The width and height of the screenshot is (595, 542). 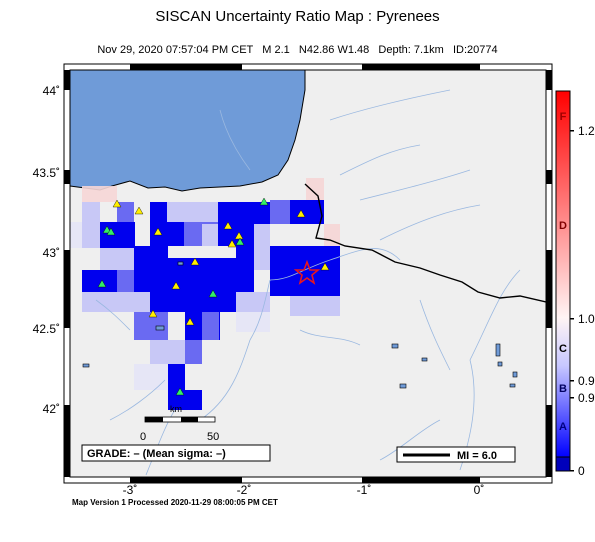 I want to click on lat-tick-43: 43˚, so click(x=51, y=253).